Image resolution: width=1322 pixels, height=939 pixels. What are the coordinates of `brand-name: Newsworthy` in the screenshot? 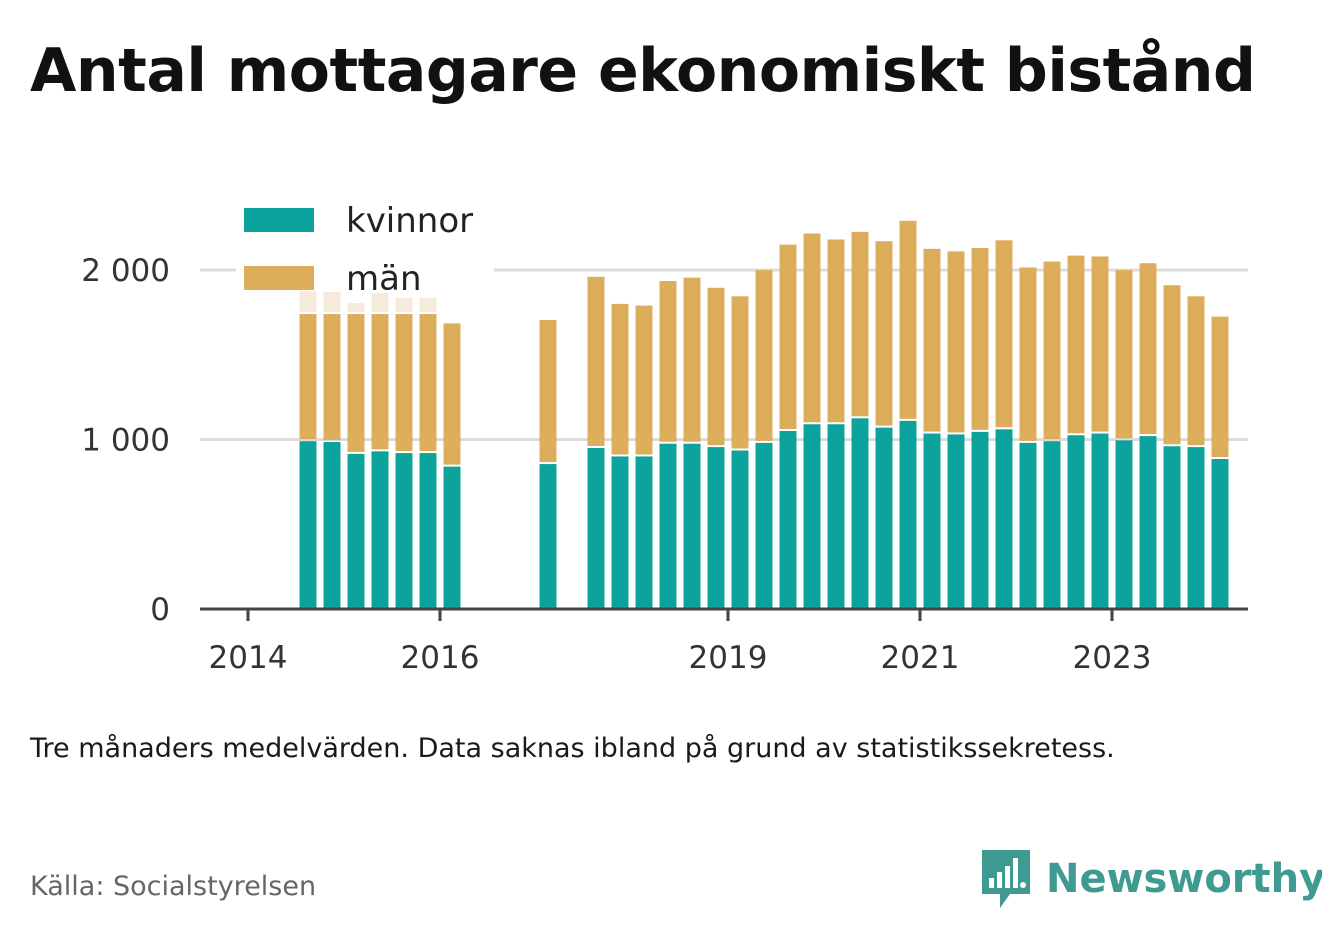 It's located at (1184, 879).